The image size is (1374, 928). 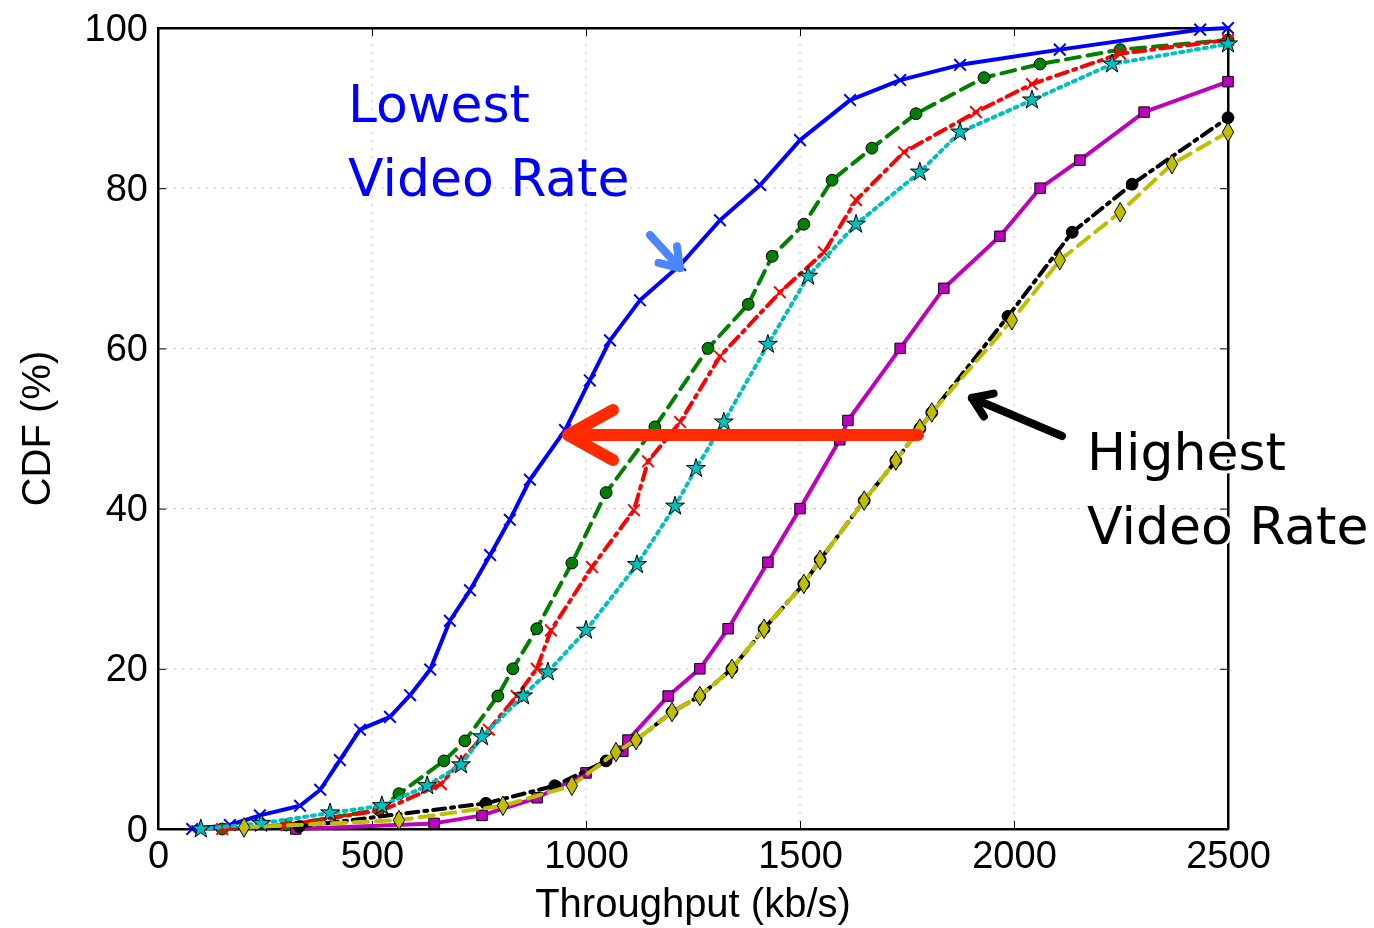 I want to click on y-tick-label: 60, so click(x=126, y=348).